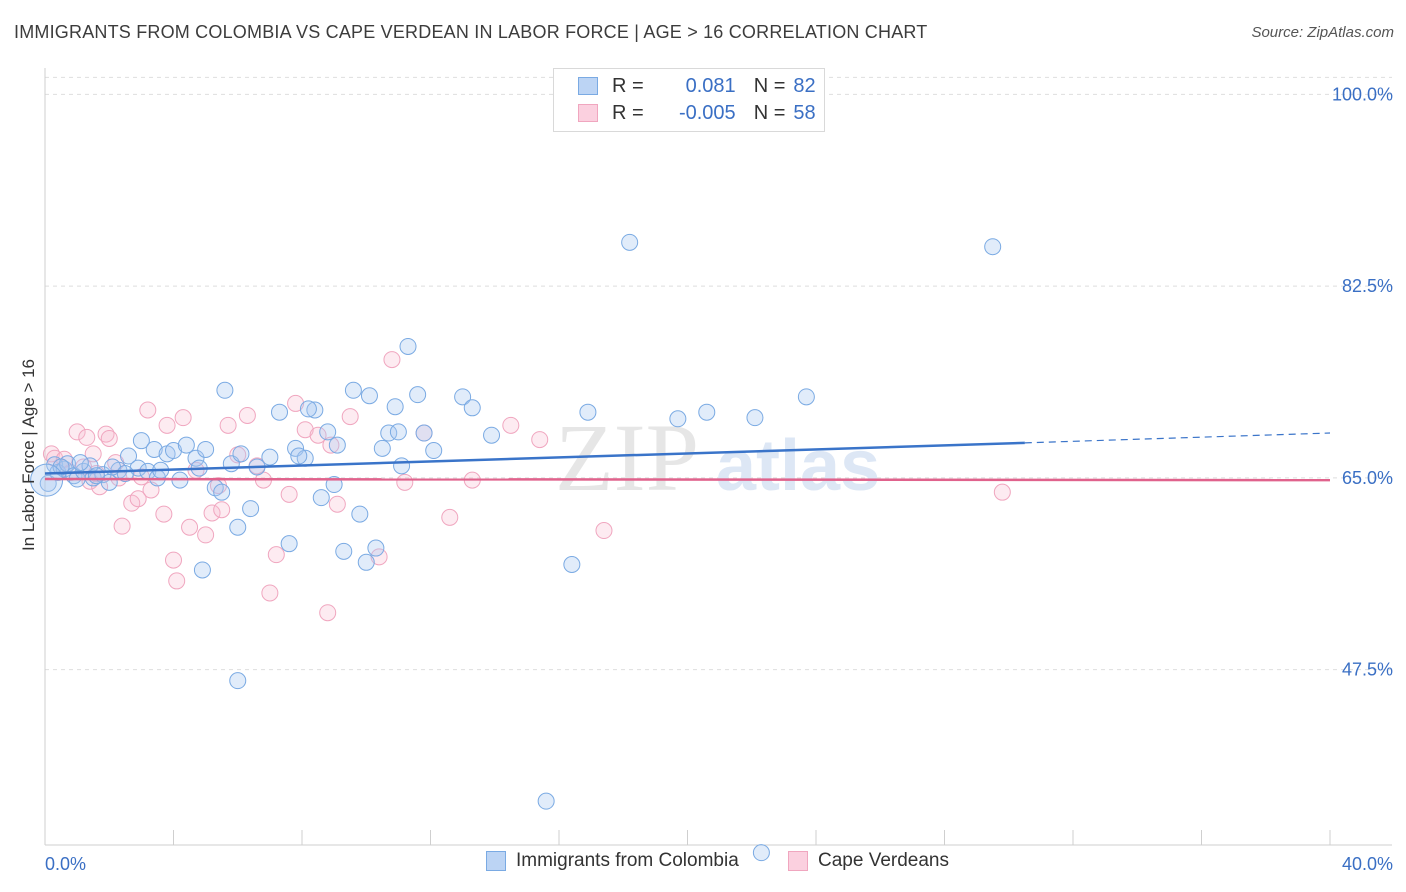  I want to click on y-axis-title: In Labor Force | Age > 16, so click(28, 455).